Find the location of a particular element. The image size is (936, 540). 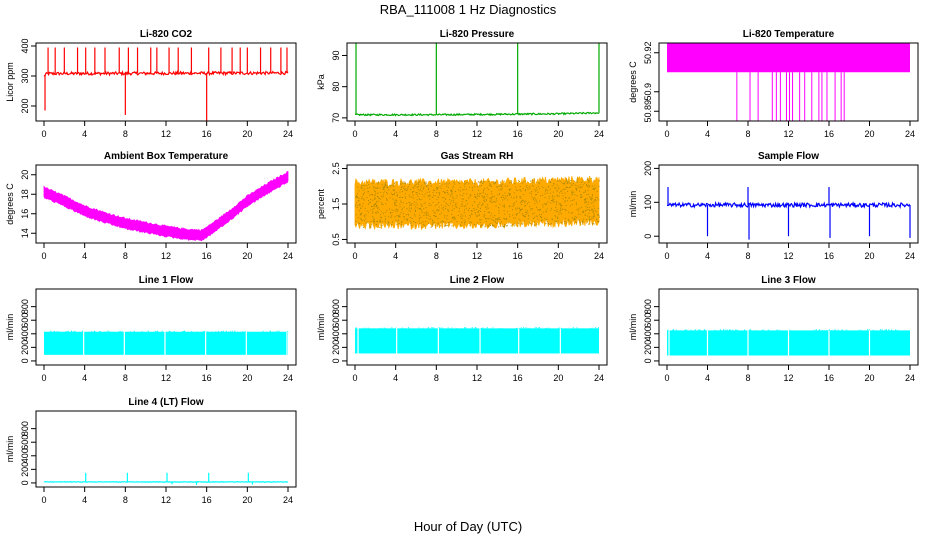

y-tick-label: 80 is located at coordinates (336, 87).